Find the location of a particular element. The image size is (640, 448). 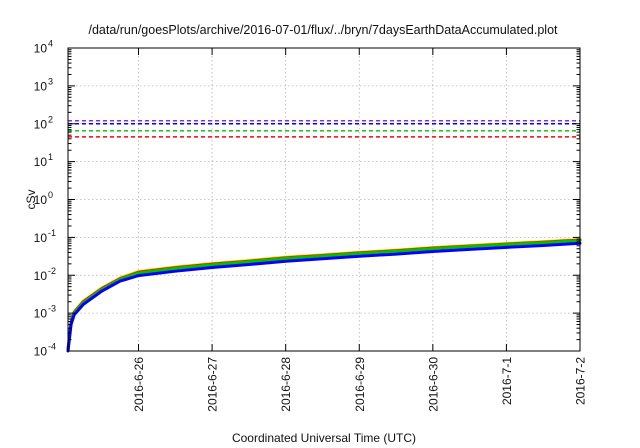

y-tick-exponent: -3 is located at coordinates (52, 309).